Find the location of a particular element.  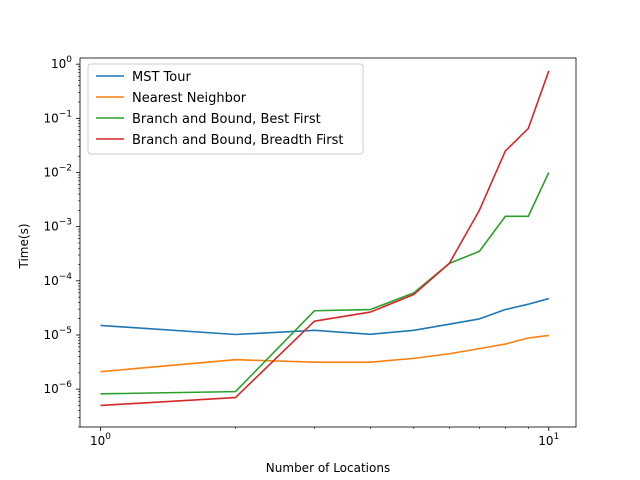

legend-label-3: Branch and Bound, Best First is located at coordinates (226, 119).